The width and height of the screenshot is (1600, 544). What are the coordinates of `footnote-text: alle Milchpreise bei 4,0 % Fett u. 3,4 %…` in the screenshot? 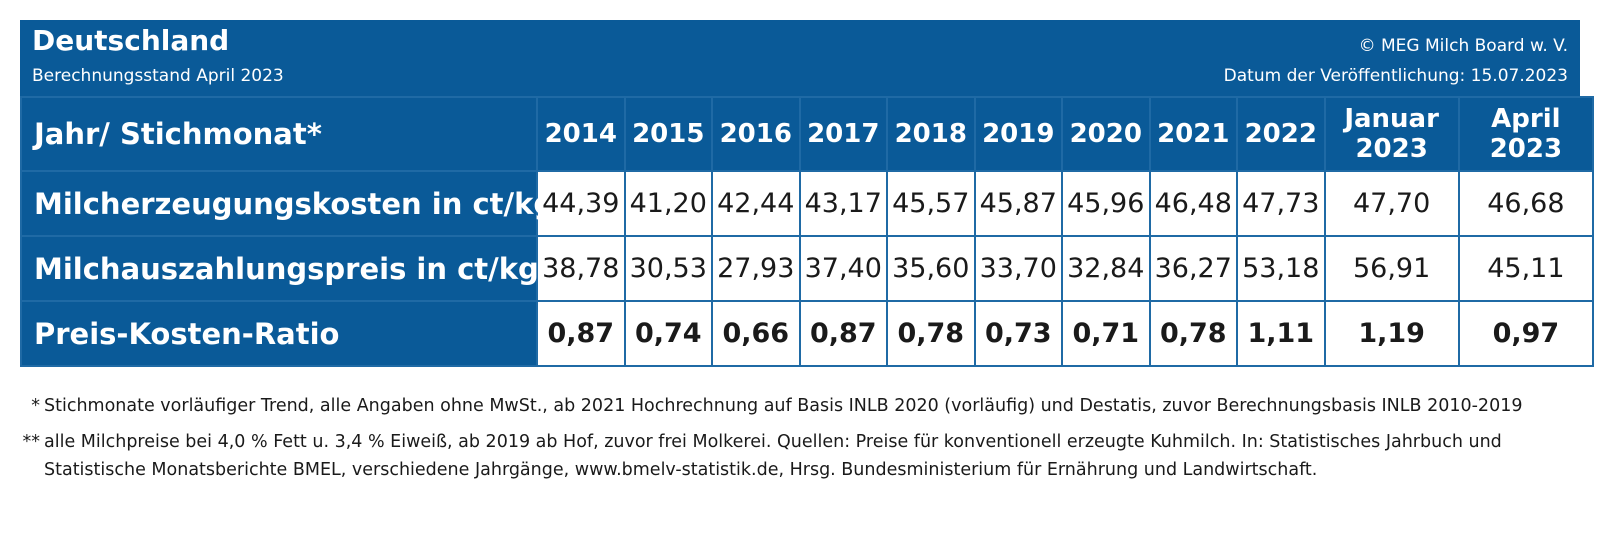 It's located at (773, 456).